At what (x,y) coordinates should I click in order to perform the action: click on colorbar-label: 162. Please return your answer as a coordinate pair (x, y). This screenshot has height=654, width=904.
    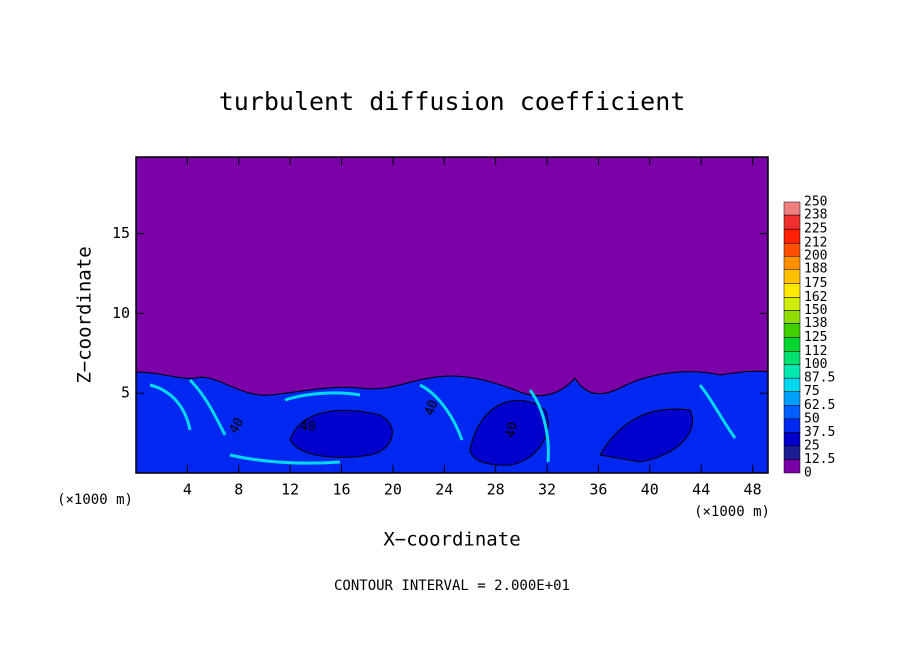
    Looking at the image, I should click on (815, 297).